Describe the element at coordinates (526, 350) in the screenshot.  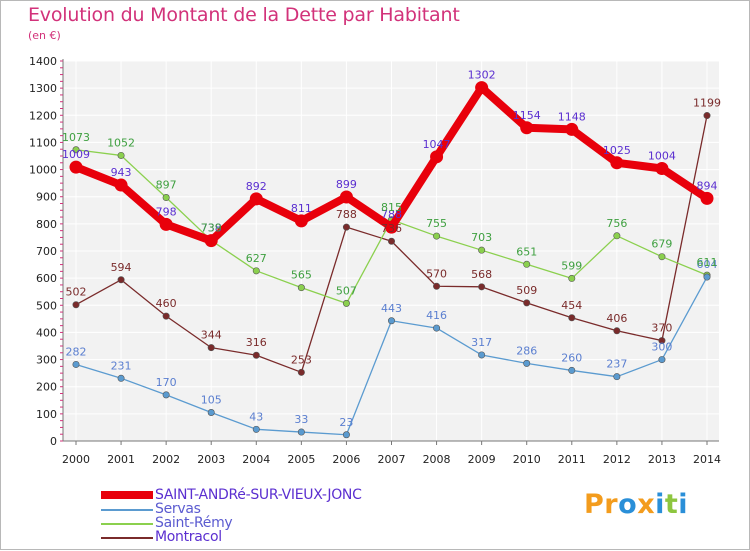
I see `data-label: 286` at that location.